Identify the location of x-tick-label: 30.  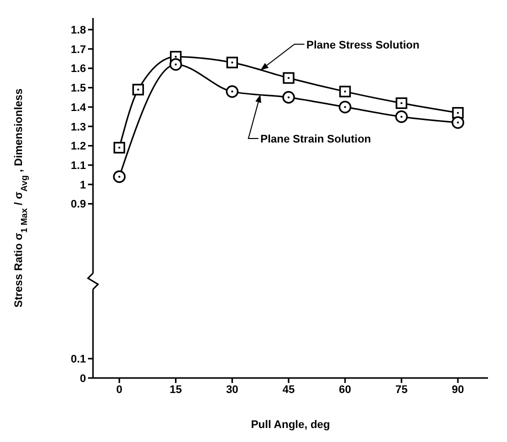
(232, 390).